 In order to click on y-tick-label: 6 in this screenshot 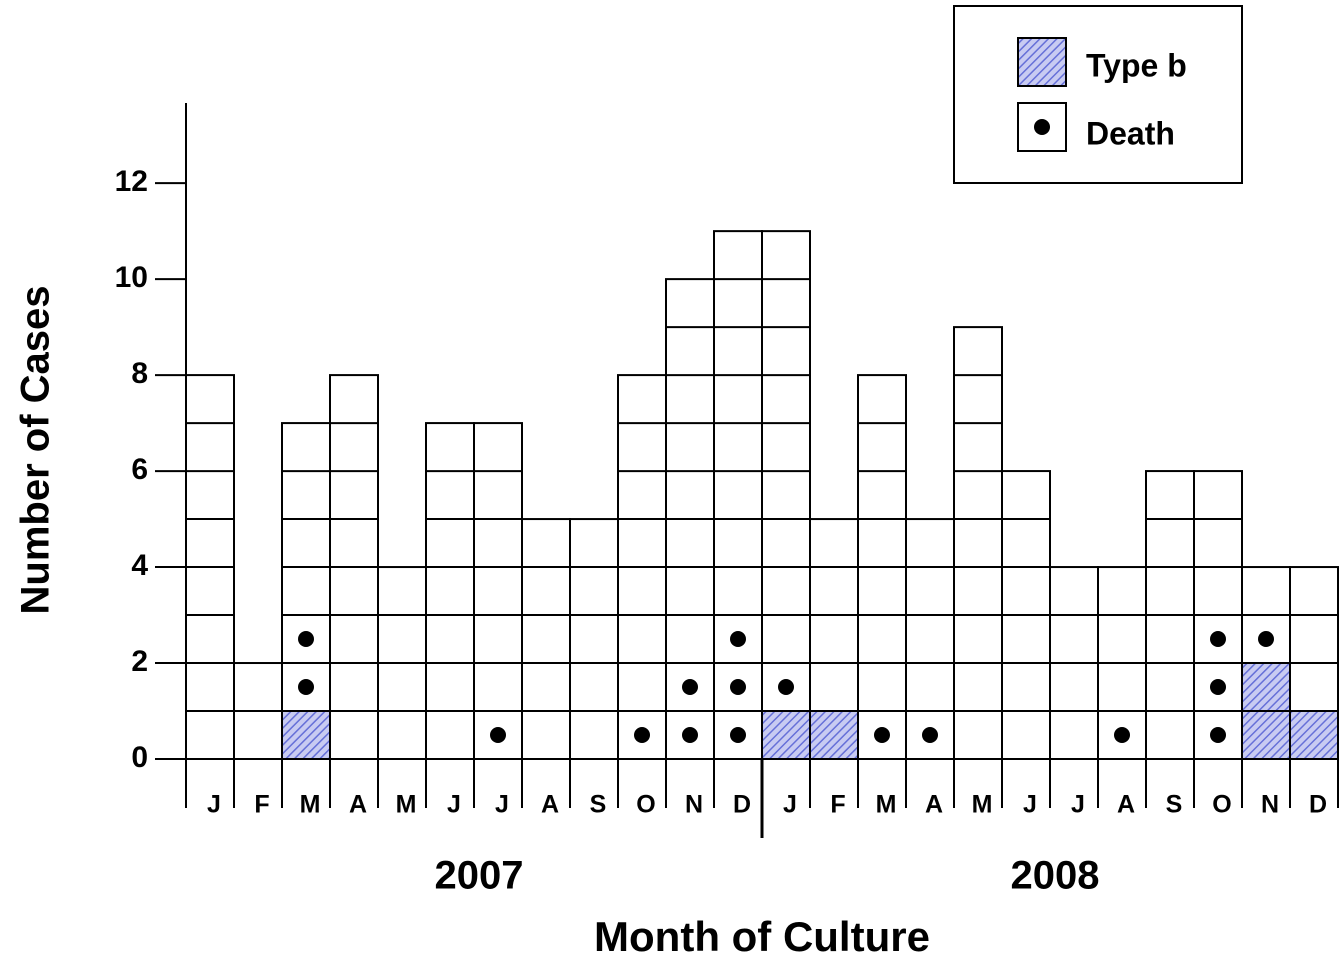, I will do `click(139, 469)`.